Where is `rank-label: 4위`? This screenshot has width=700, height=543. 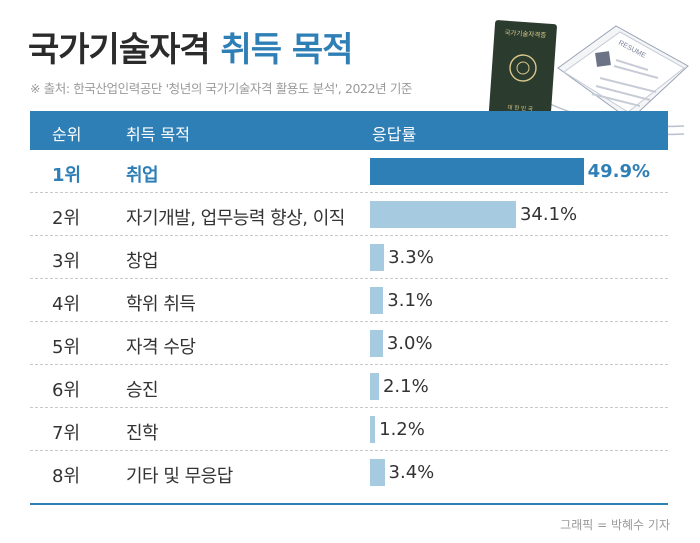
rank-label: 4위 is located at coordinates (66, 304).